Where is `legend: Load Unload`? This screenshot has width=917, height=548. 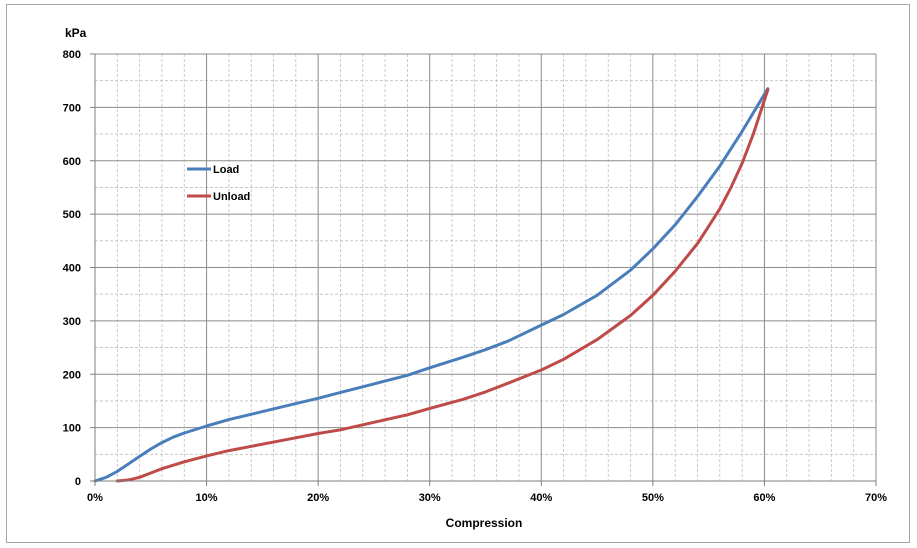 legend: Load Unload is located at coordinates (218, 183).